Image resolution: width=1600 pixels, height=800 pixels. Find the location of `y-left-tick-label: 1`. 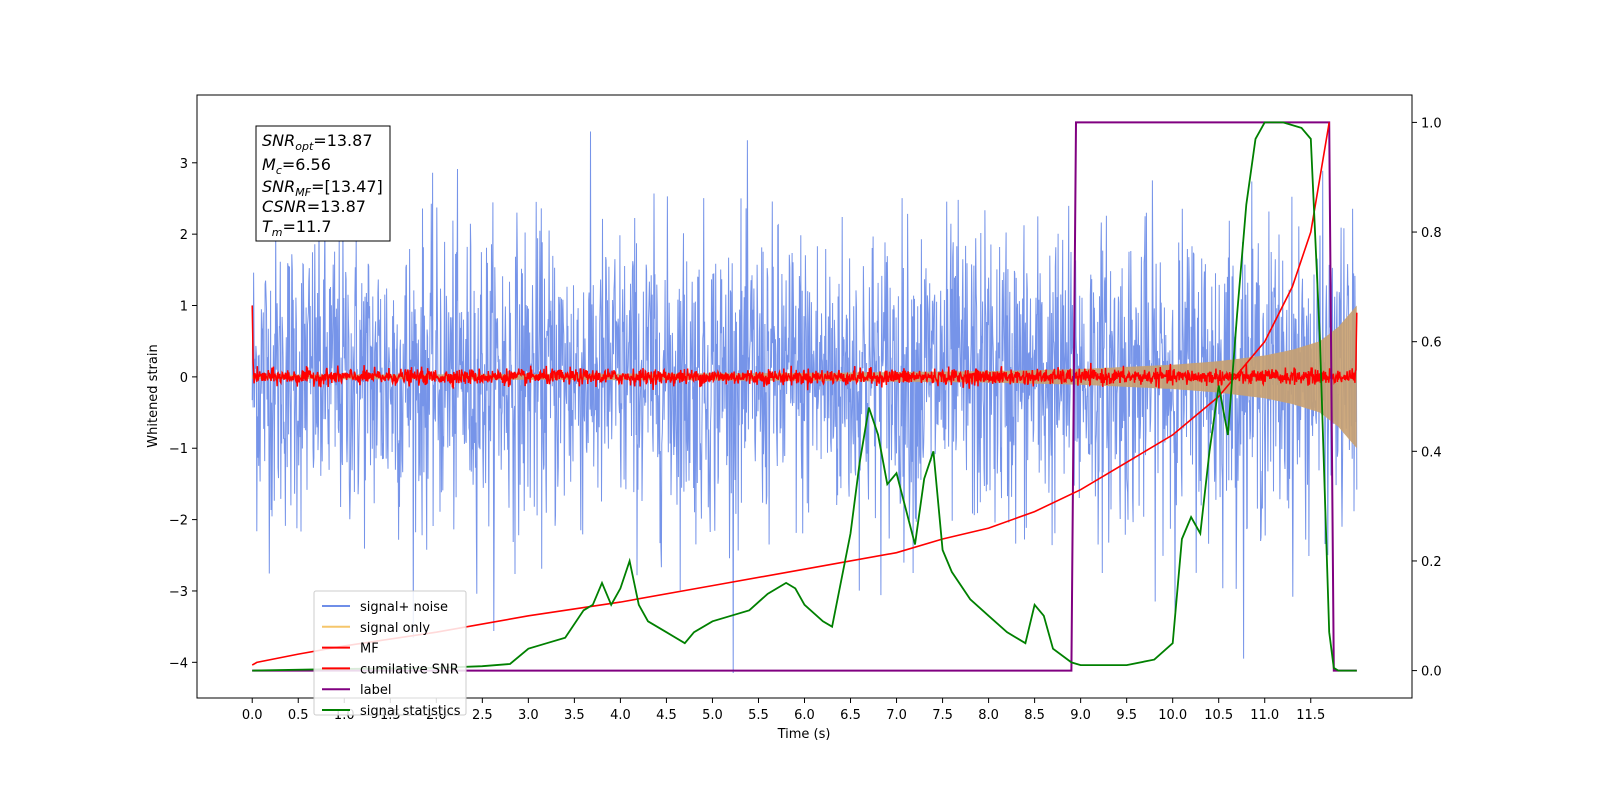

y-left-tick-label: 1 is located at coordinates (184, 307).